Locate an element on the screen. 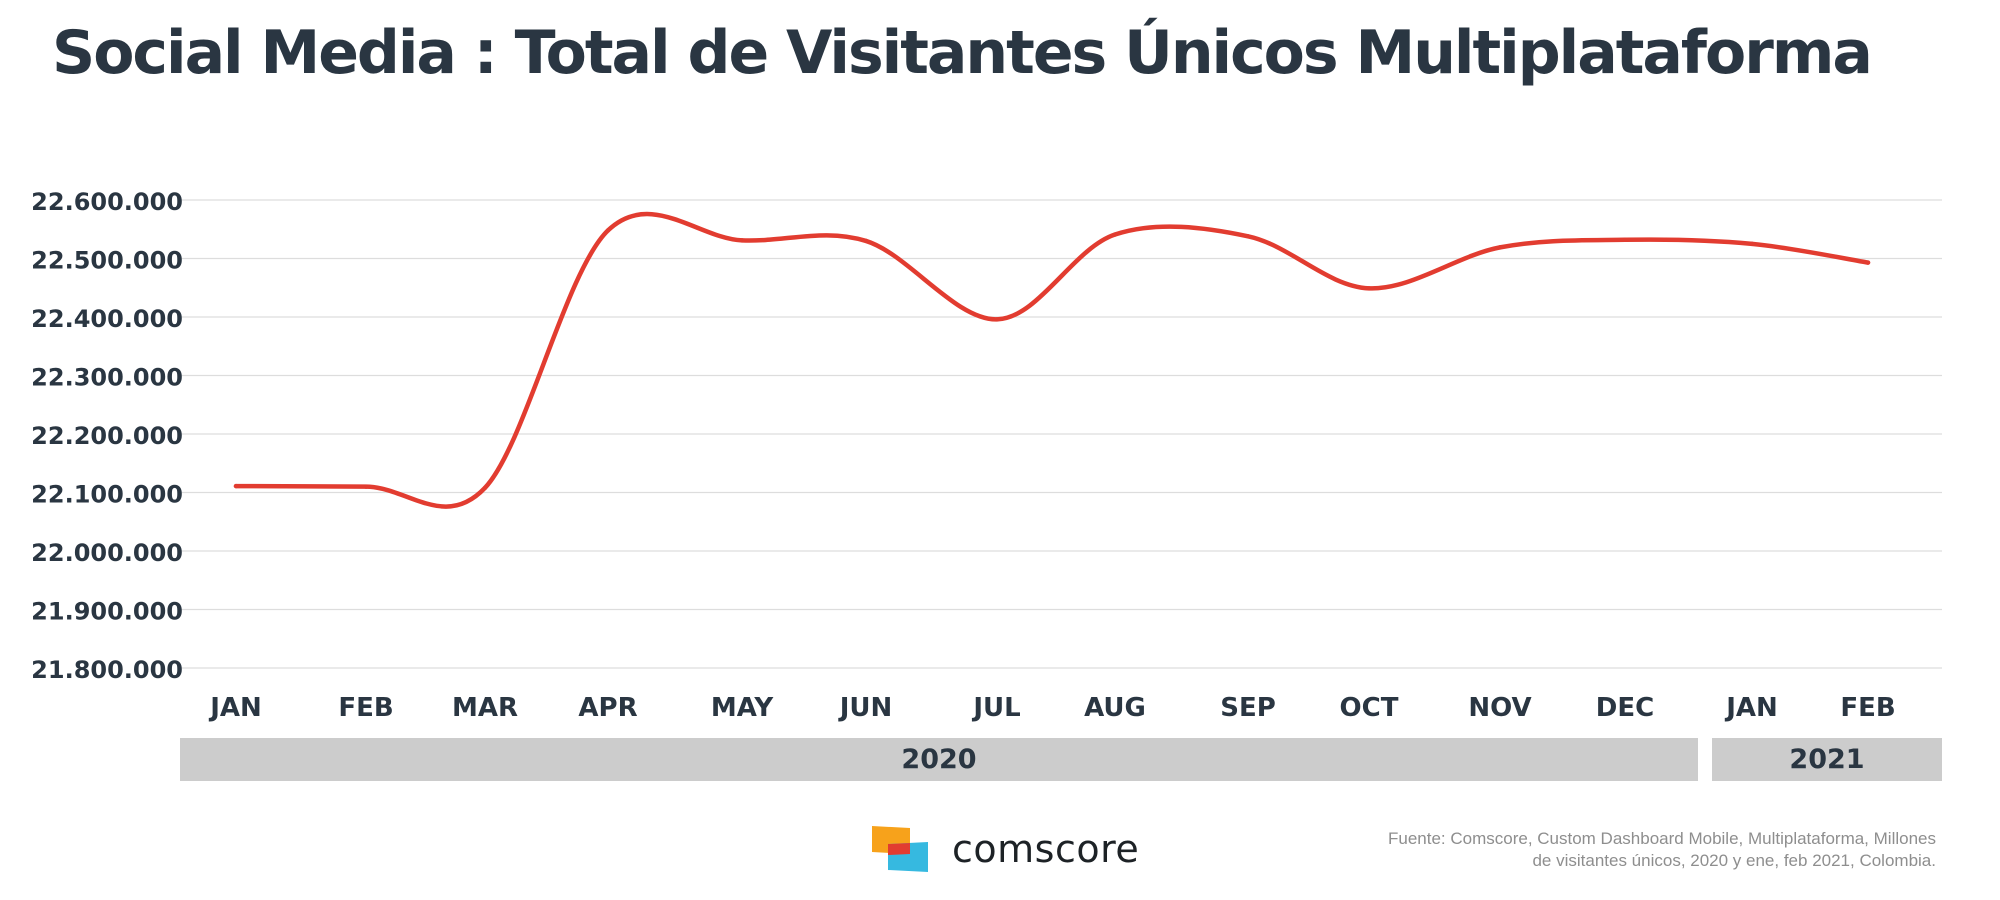 The width and height of the screenshot is (2000, 900). x-tick-label: MAY is located at coordinates (743, 708).